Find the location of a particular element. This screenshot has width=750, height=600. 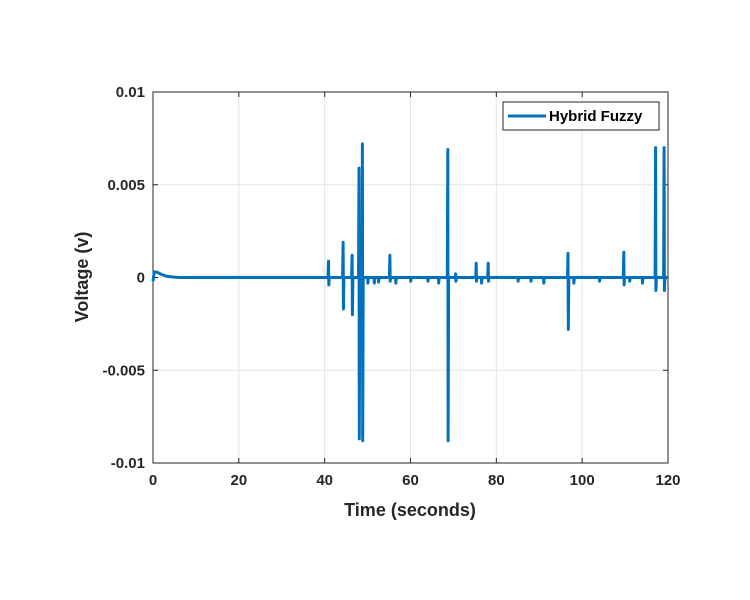

legend: Hybrid Fuzzy is located at coordinates (581, 116).